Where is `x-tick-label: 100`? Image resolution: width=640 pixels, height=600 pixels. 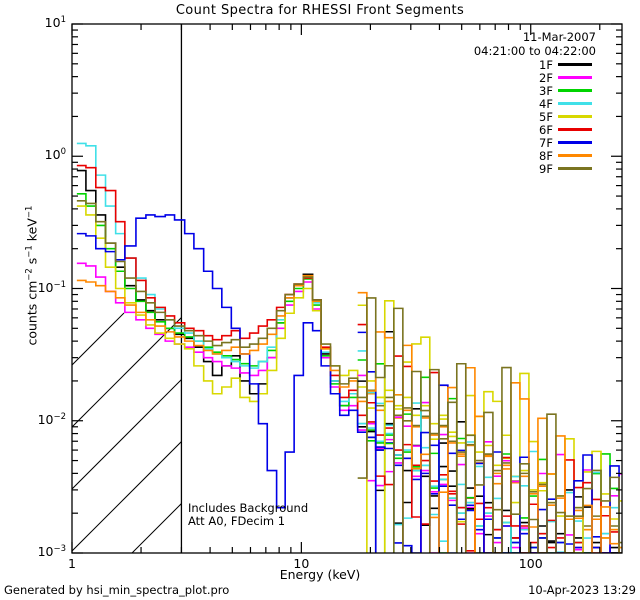 x-tick-label: 100 is located at coordinates (530, 563).